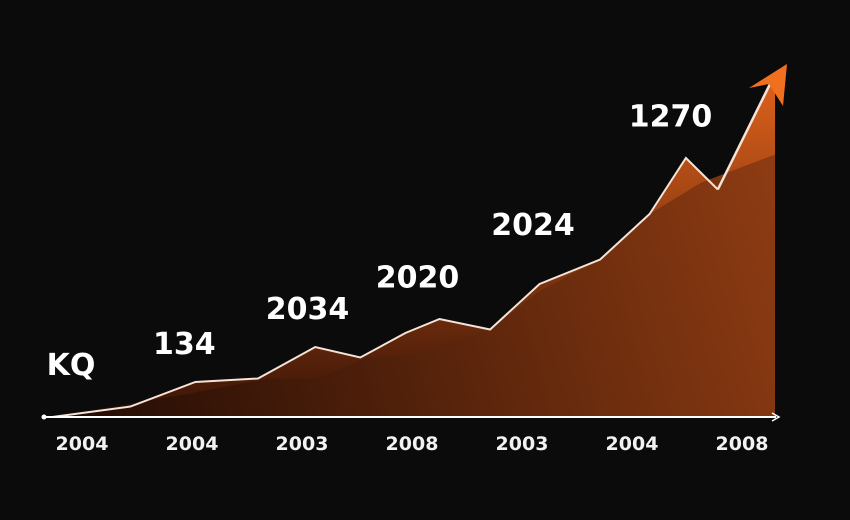 This screenshot has height=520, width=850. What do you see at coordinates (44, 417) in the screenshot?
I see `axis-origin-dot` at bounding box center [44, 417].